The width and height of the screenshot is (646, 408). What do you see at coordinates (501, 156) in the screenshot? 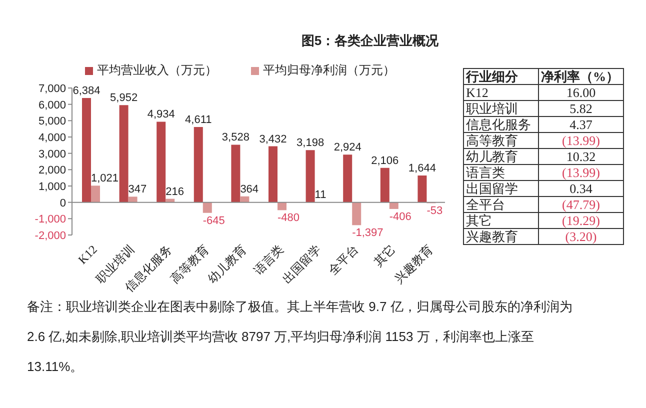
I see `category-label: 幼儿教育` at bounding box center [501, 156].